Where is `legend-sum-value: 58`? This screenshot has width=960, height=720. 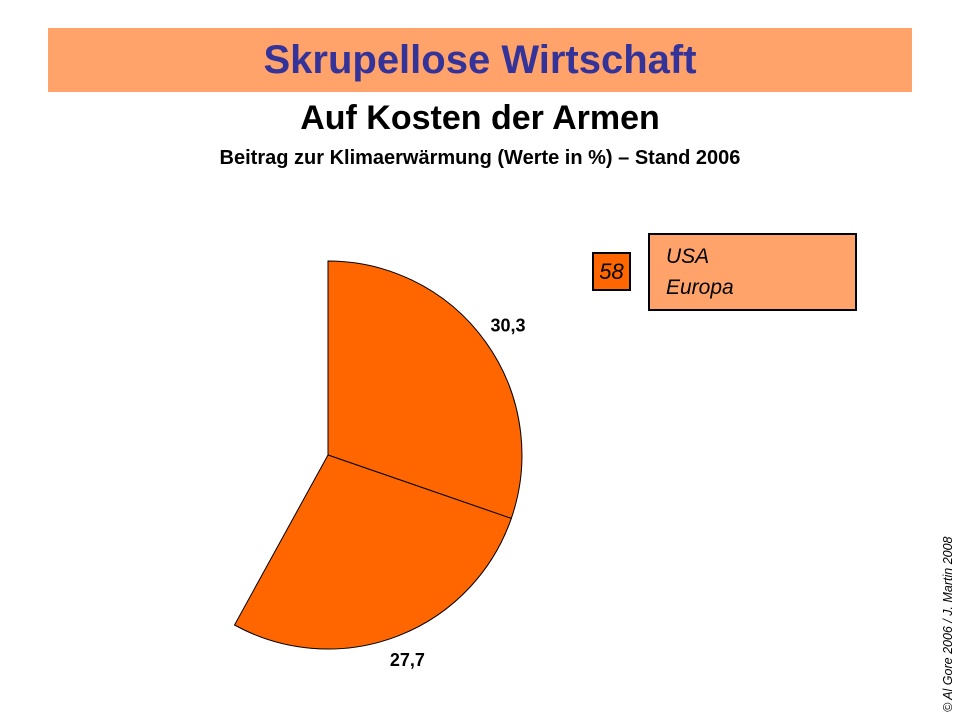
legend-sum-value: 58 is located at coordinates (611, 271).